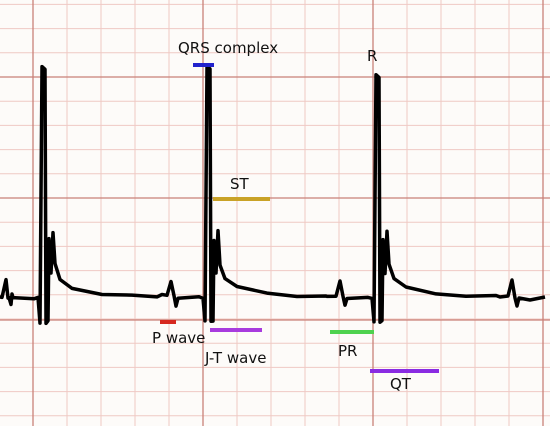 This screenshot has height=430, width=550. Describe the element at coordinates (401, 384) in the screenshot. I see `qt-label: QT` at that location.